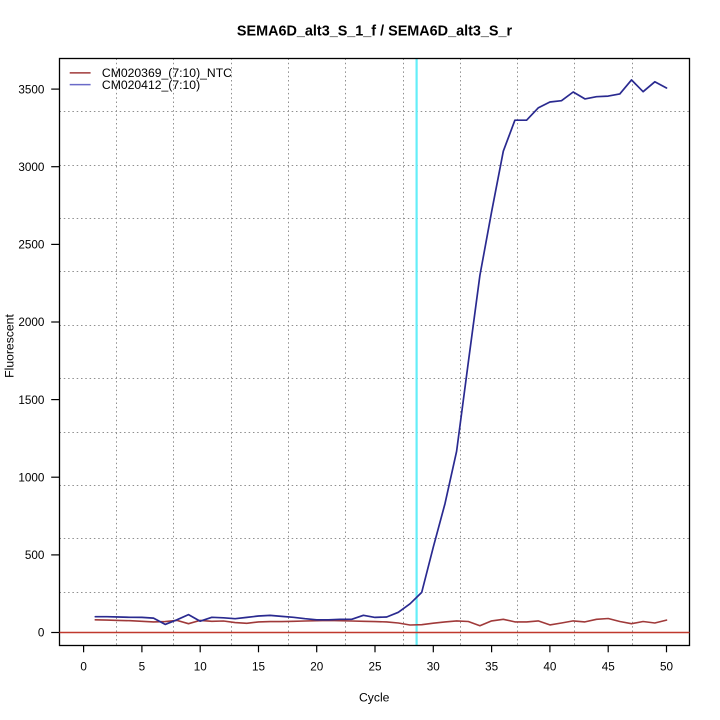 The image size is (720, 720). I want to click on svg-text: 3500, so click(31, 89).